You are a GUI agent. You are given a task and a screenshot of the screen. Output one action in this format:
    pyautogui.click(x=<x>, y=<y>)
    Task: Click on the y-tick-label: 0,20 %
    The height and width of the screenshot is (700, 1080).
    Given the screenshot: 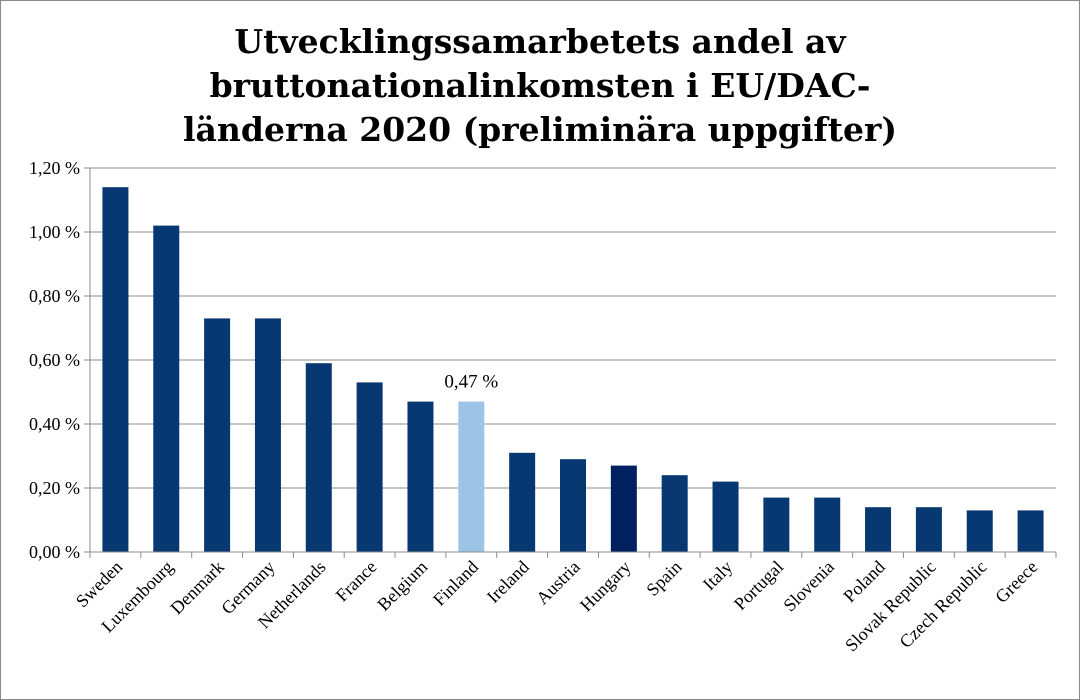 What is the action you would take?
    pyautogui.click(x=54, y=488)
    